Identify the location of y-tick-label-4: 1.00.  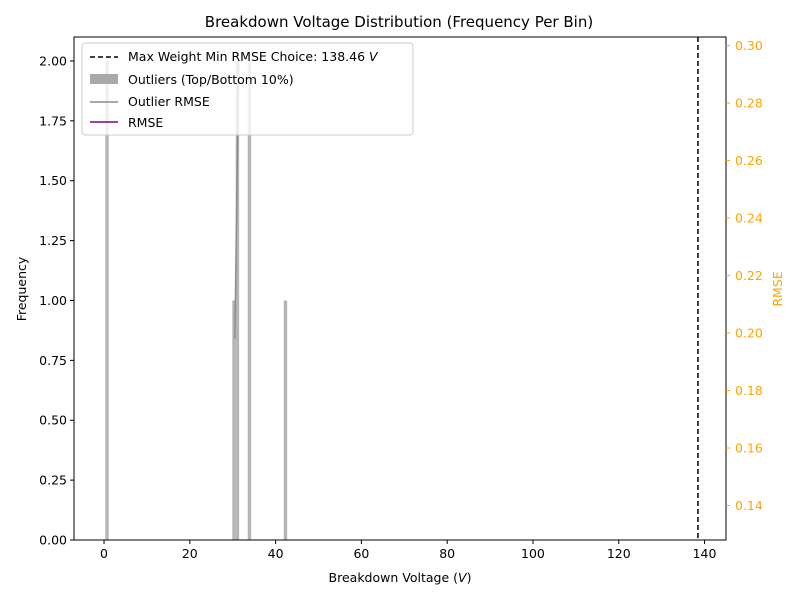
(53, 300).